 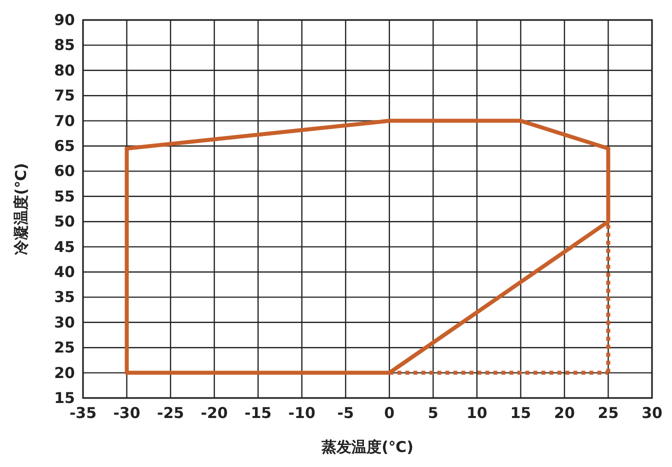 I want to click on y-tick-label: 35, so click(x=64, y=297).